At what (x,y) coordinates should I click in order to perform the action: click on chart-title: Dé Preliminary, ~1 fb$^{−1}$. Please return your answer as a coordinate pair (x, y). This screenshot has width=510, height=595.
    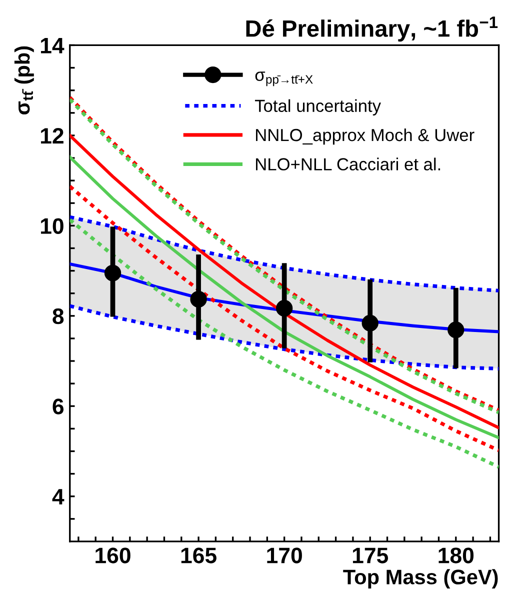
    Looking at the image, I should click on (372, 29).